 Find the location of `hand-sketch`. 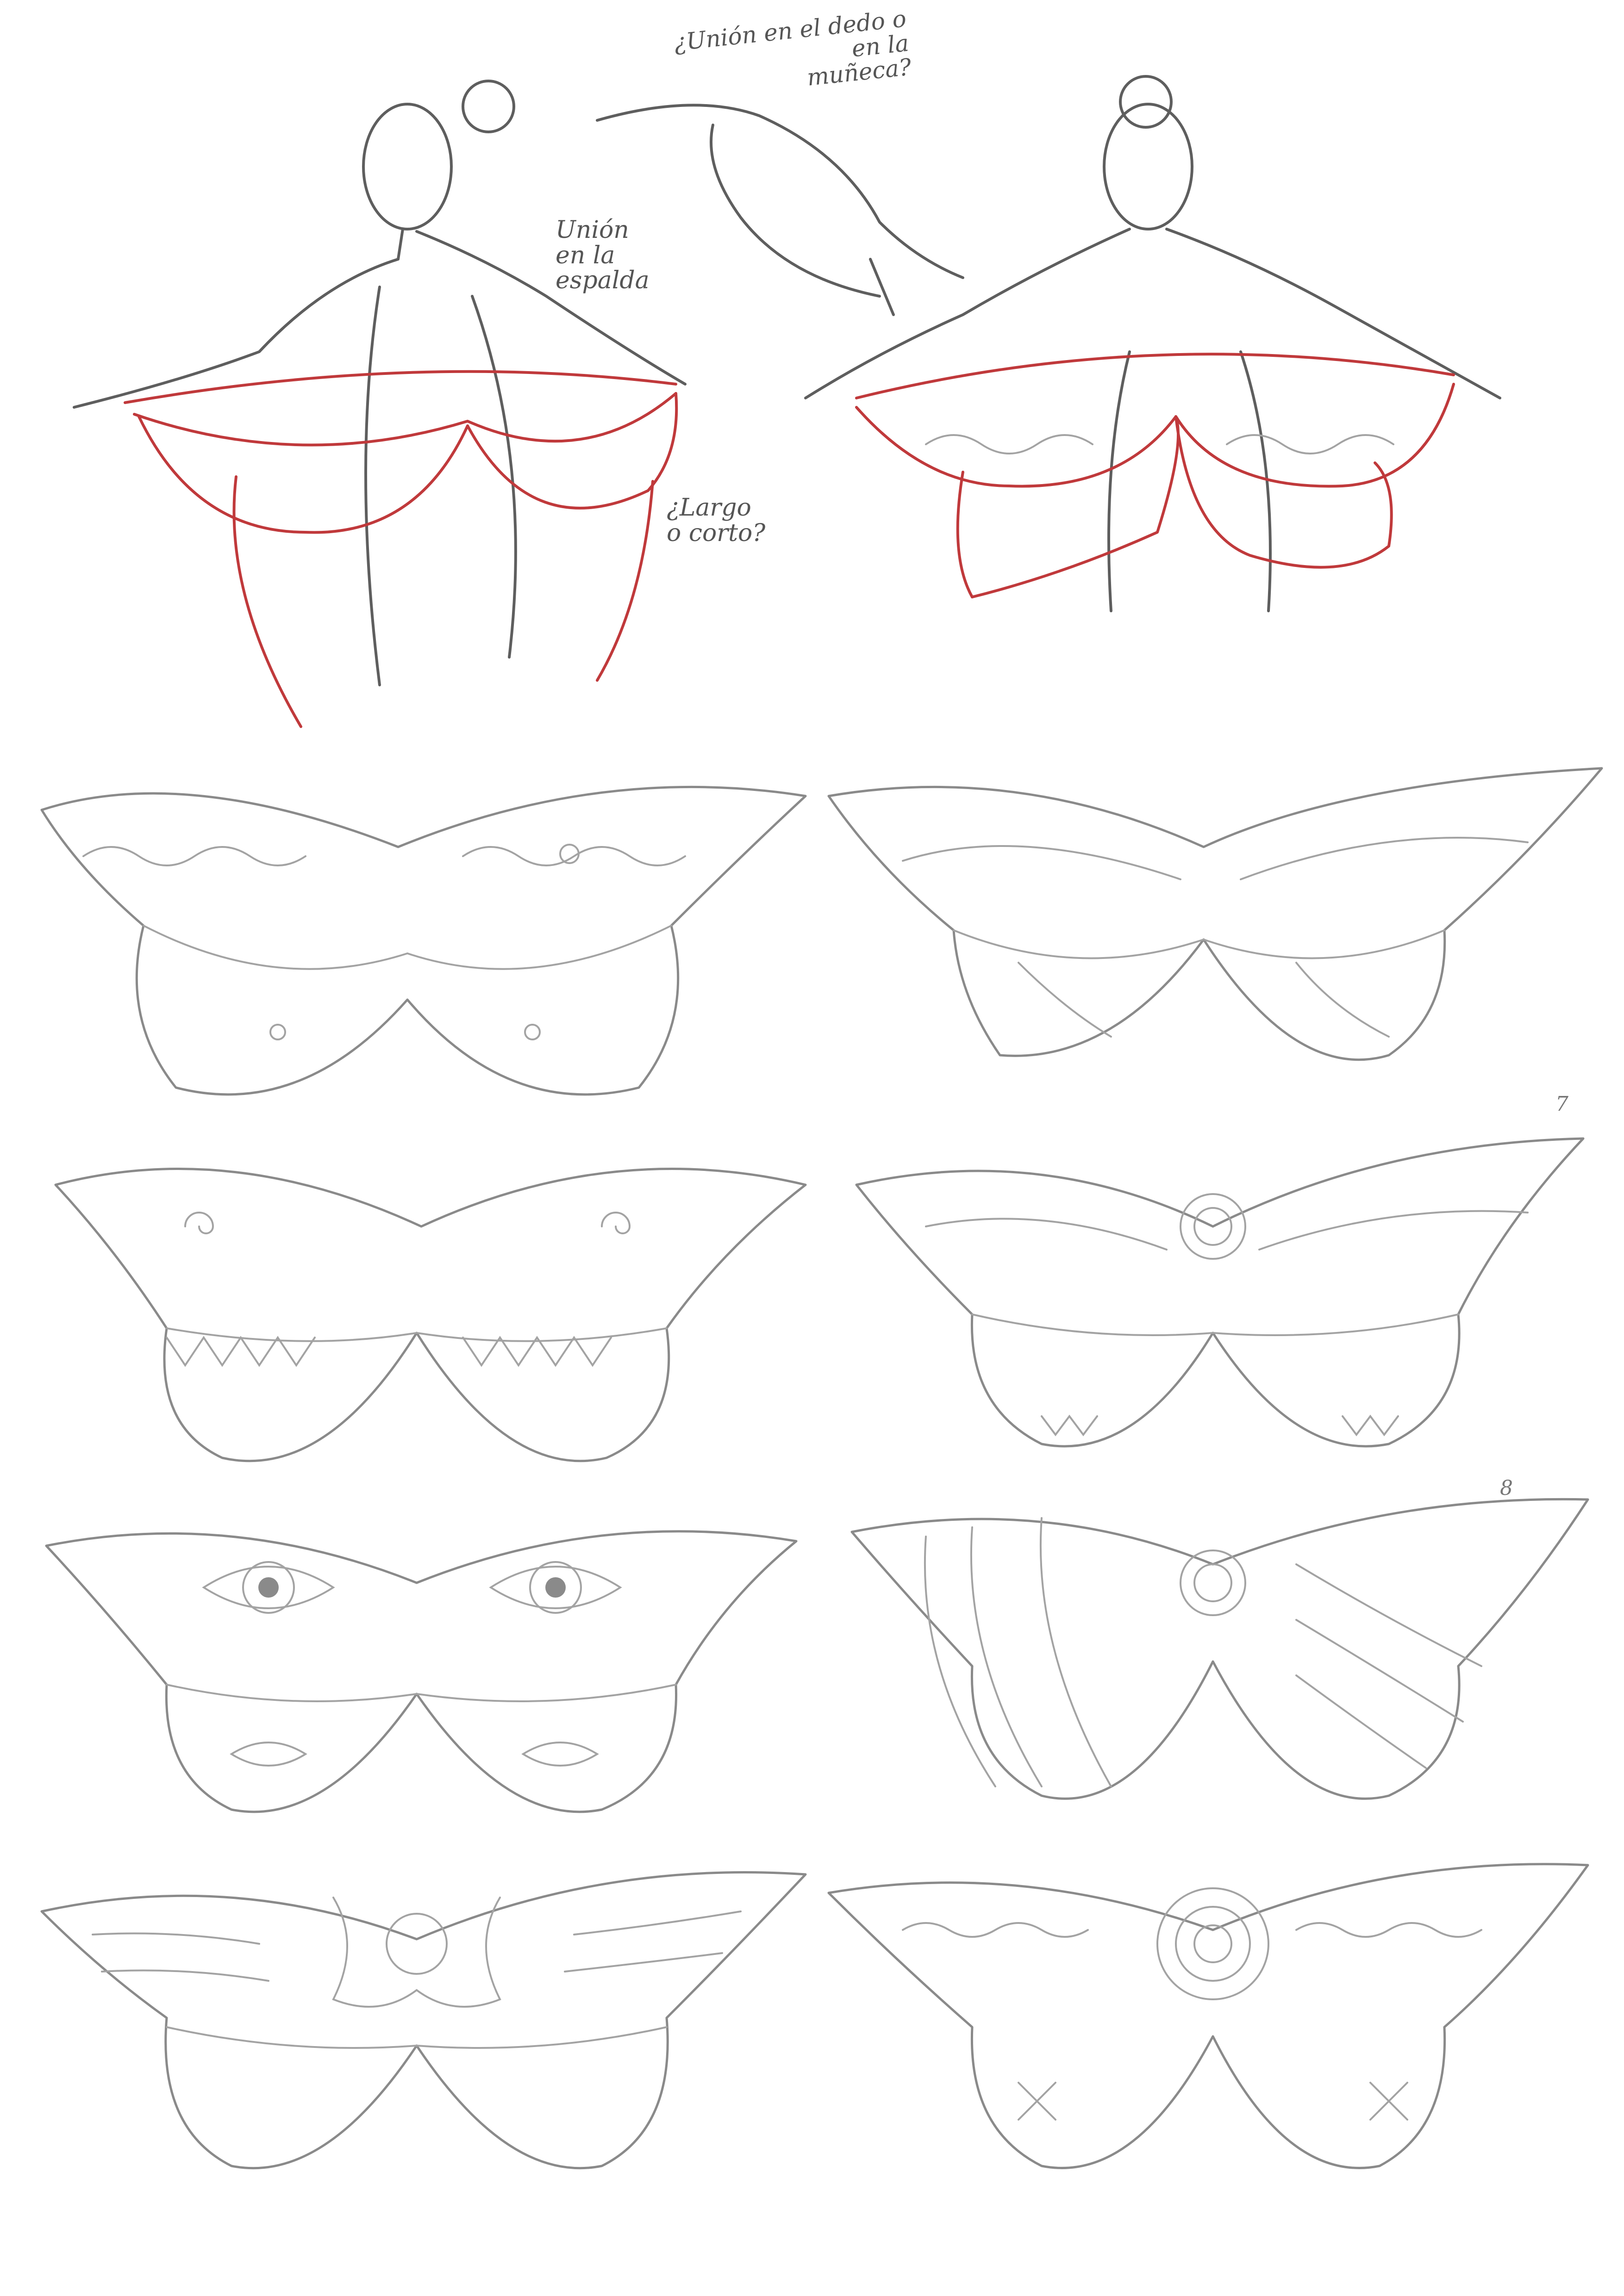

hand-sketch is located at coordinates (780, 210).